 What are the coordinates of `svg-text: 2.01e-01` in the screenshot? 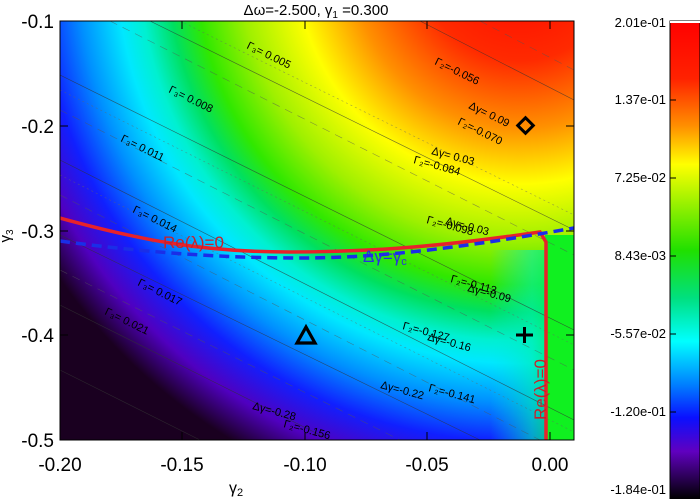 It's located at (640, 22).